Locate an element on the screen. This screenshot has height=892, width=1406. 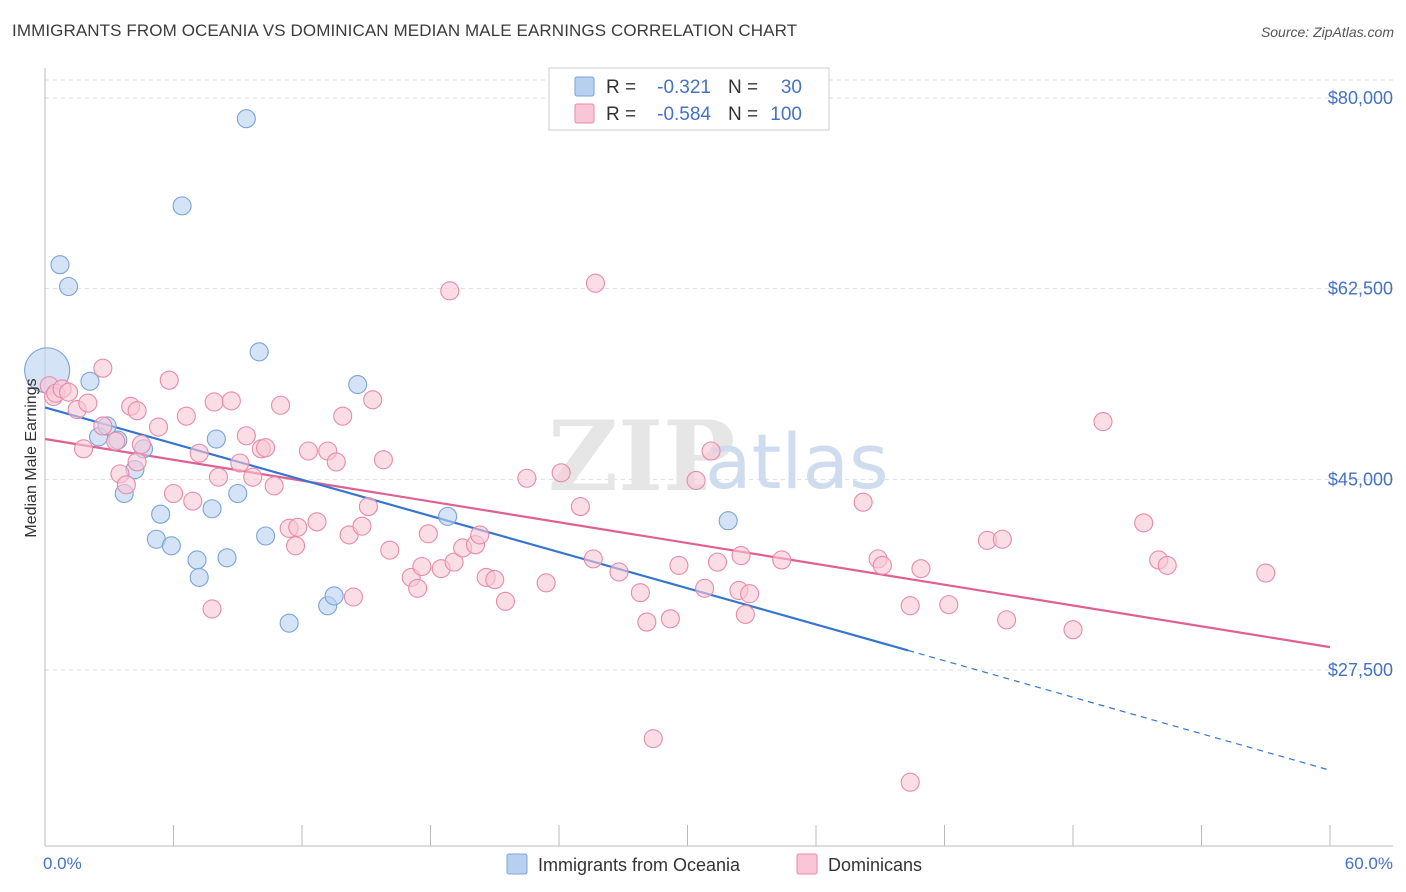
bottom-legend-label-oceania: Immigrants from Oceania is located at coordinates (639, 865).